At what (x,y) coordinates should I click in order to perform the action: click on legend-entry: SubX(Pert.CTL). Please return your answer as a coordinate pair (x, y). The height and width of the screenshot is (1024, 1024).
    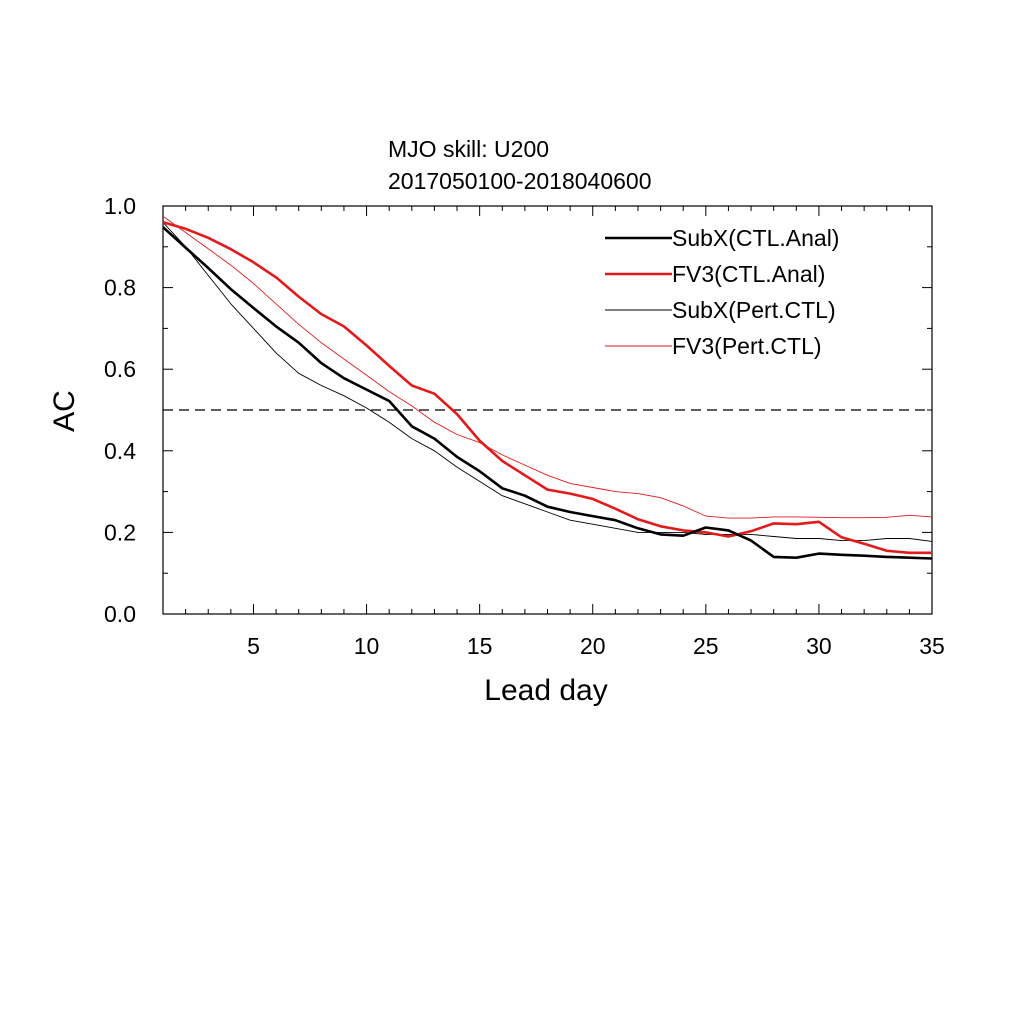
    Looking at the image, I should click on (754, 310).